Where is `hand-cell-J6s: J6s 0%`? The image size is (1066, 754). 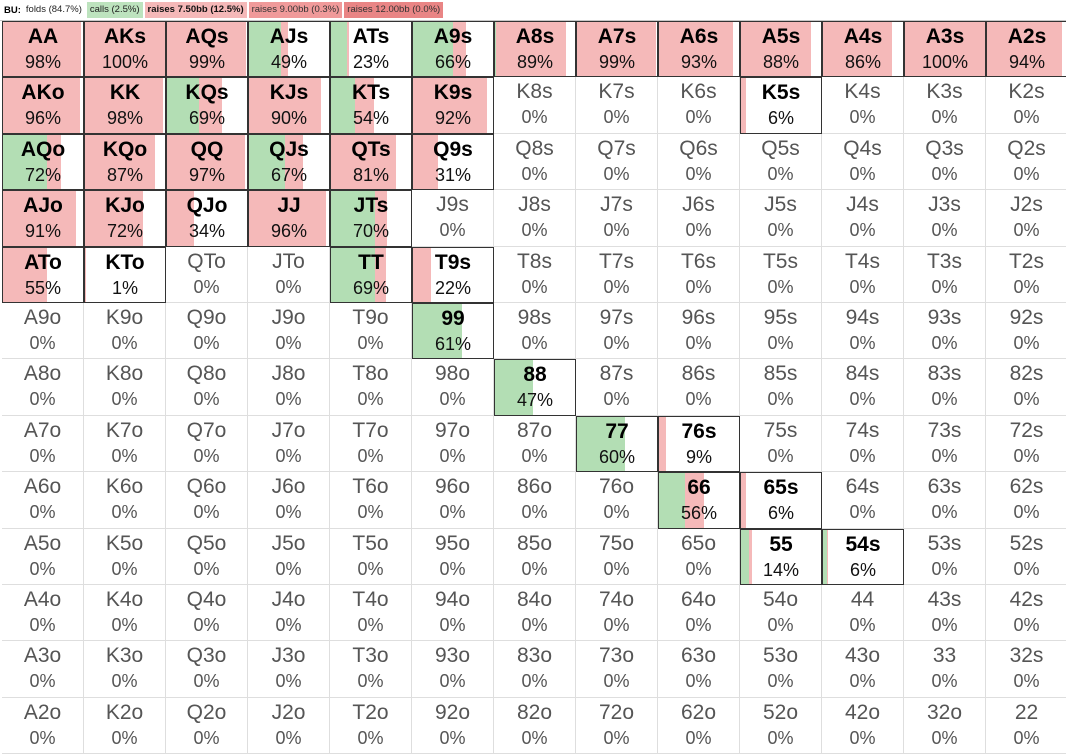
hand-cell-J6s: J6s 0% is located at coordinates (699, 218).